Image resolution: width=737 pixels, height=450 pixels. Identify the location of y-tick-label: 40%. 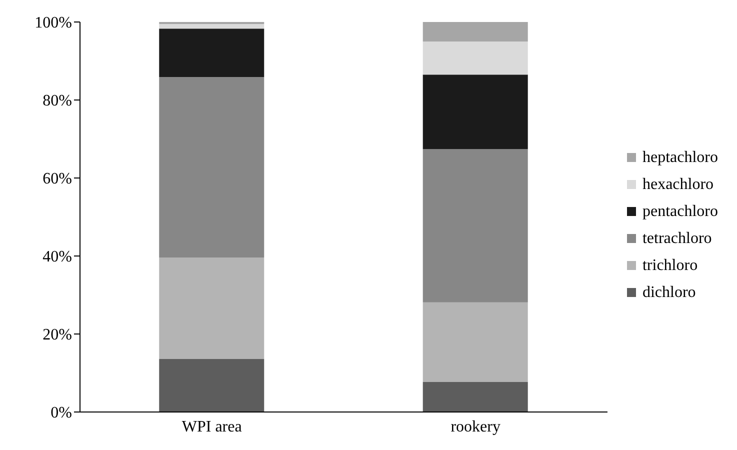
(57, 257).